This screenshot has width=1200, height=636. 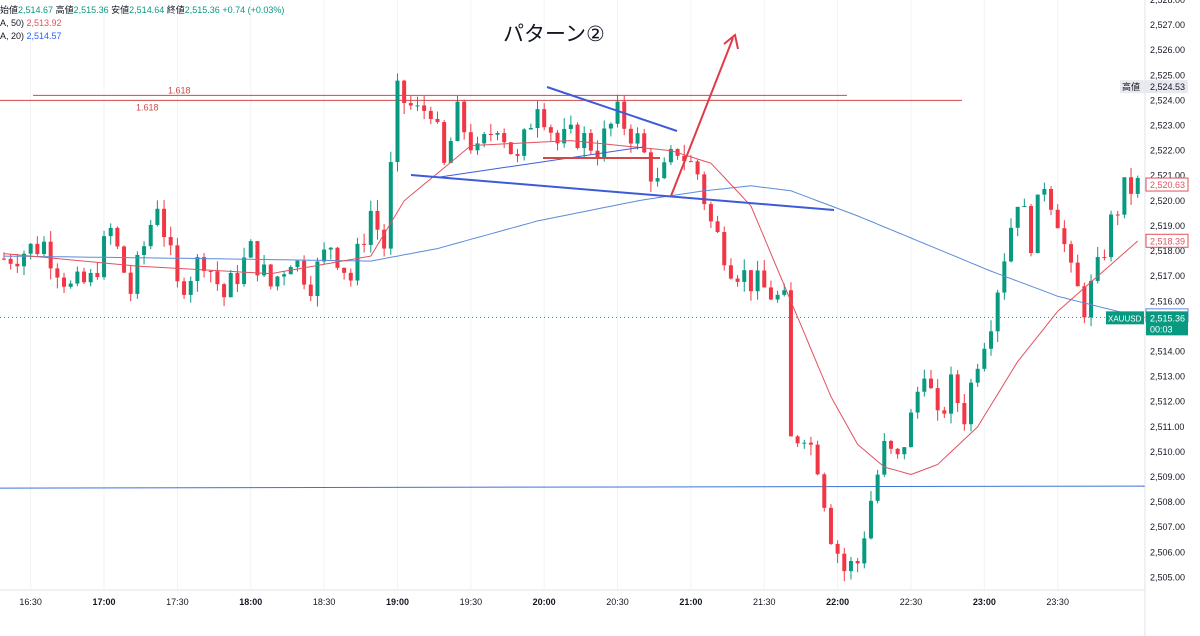 I want to click on high-tag-box, so click(x=1154, y=87).